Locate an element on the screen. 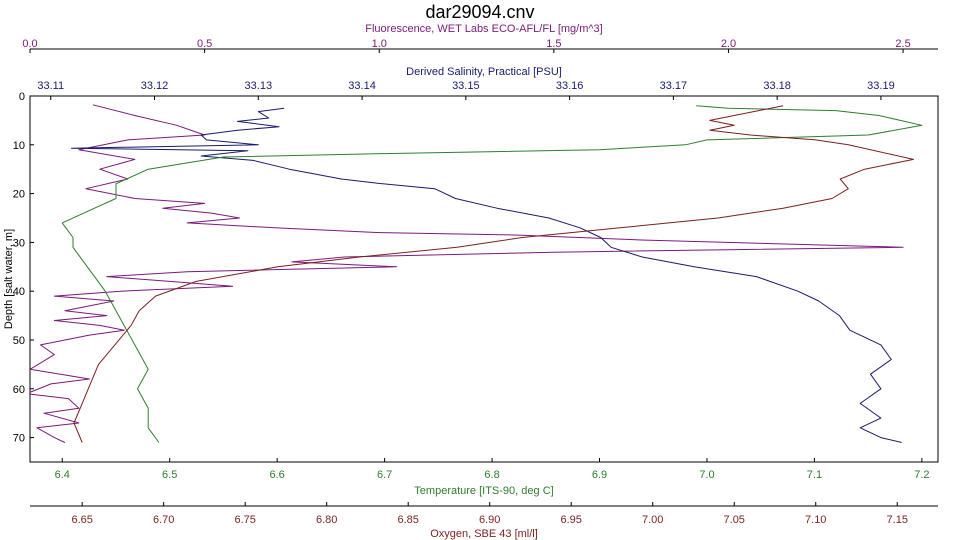  salinity-tick-label: 33.13 is located at coordinates (259, 86).